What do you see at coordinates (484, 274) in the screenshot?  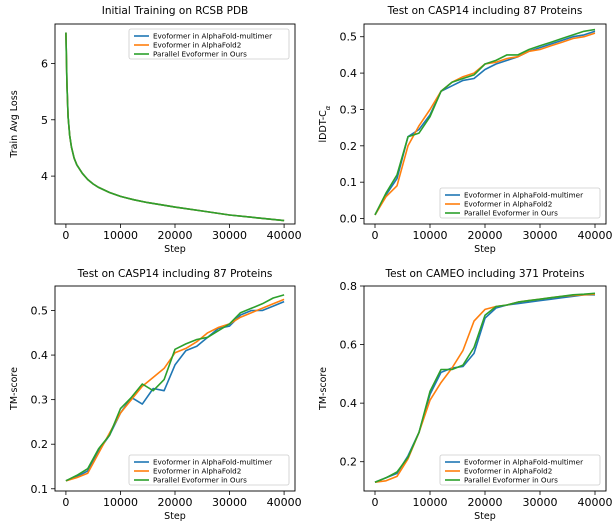 I see `chart-title: Test on CAMEO including 371 Proteins` at bounding box center [484, 274].